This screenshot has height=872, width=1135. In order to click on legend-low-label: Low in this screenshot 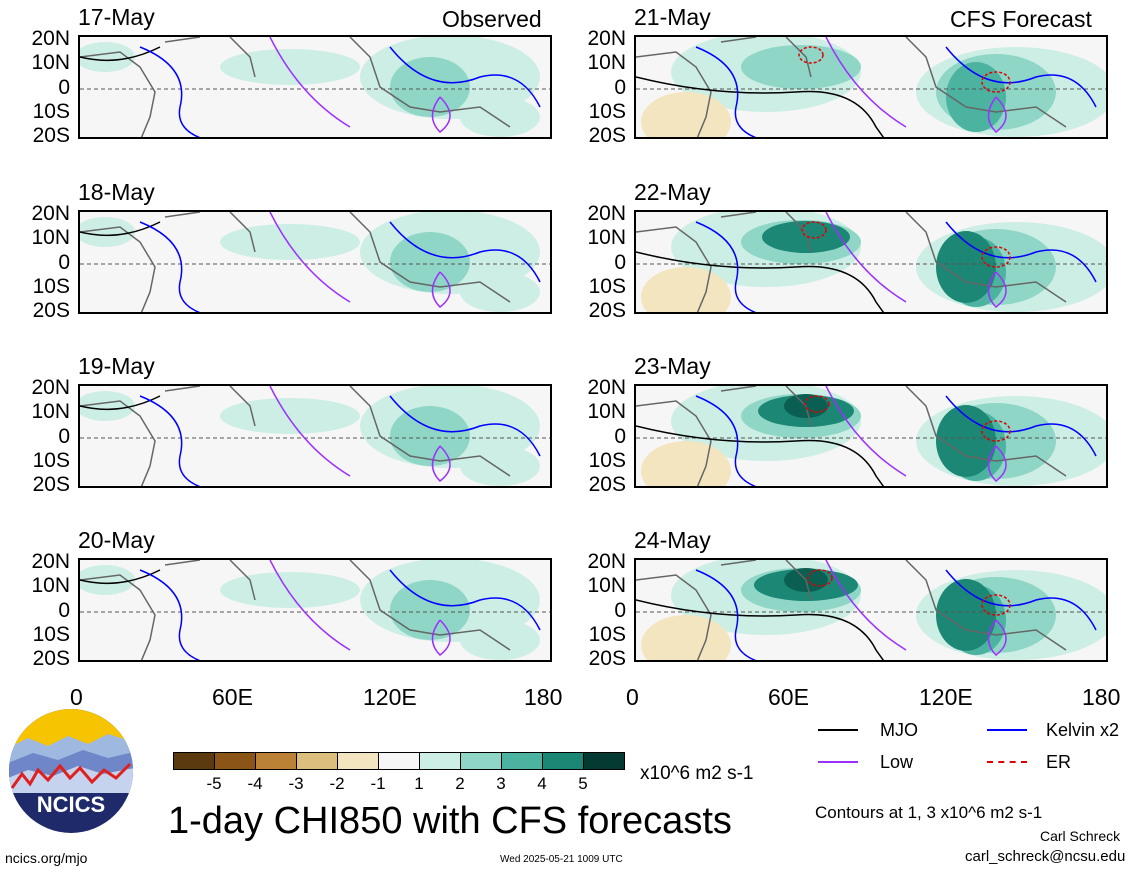, I will do `click(897, 762)`.